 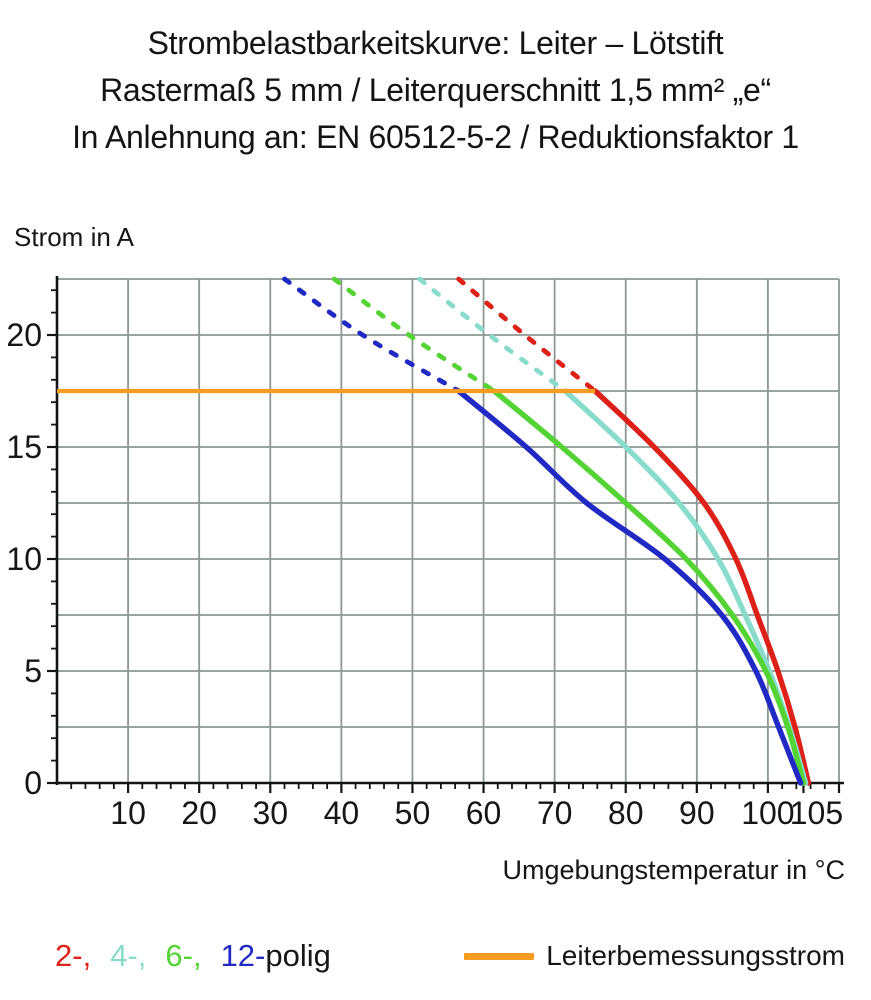 What do you see at coordinates (24, 335) in the screenshot?
I see `y-tick-label: 20` at bounding box center [24, 335].